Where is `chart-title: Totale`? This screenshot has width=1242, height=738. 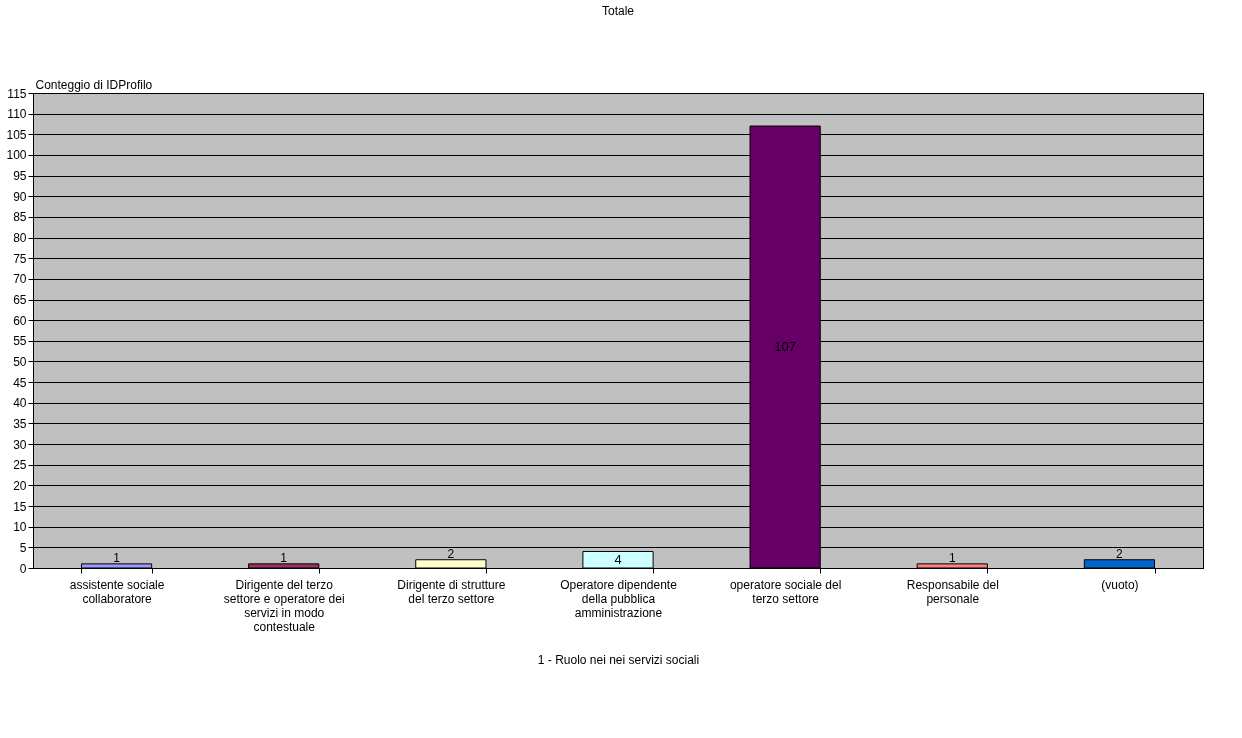
chart-title: Totale is located at coordinates (618, 11).